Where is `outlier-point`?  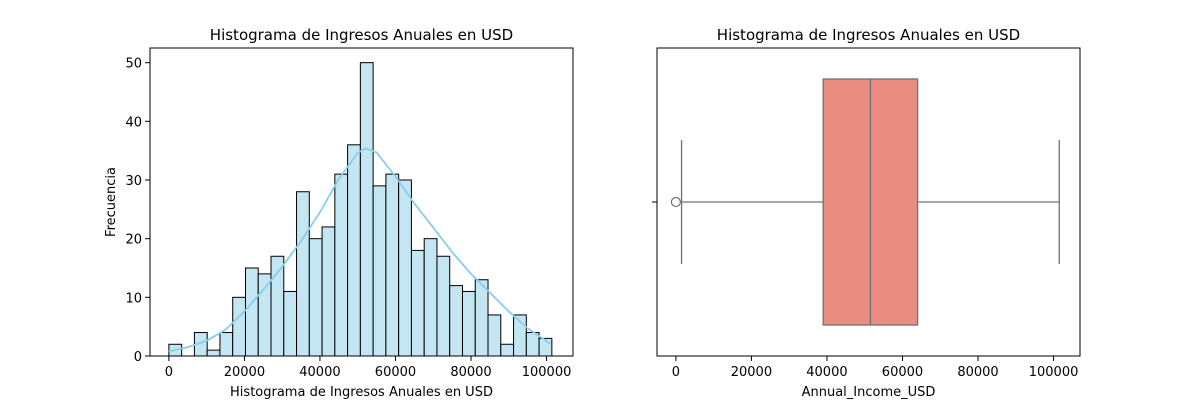
outlier-point is located at coordinates (675, 202).